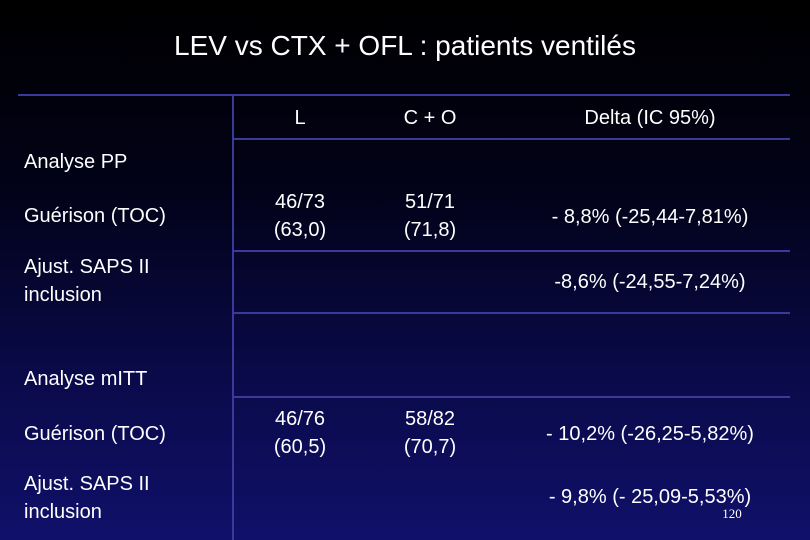  What do you see at coordinates (405, 45) in the screenshot?
I see `slide-title: LEV vs CTX + OFL : patients ventilés` at bounding box center [405, 45].